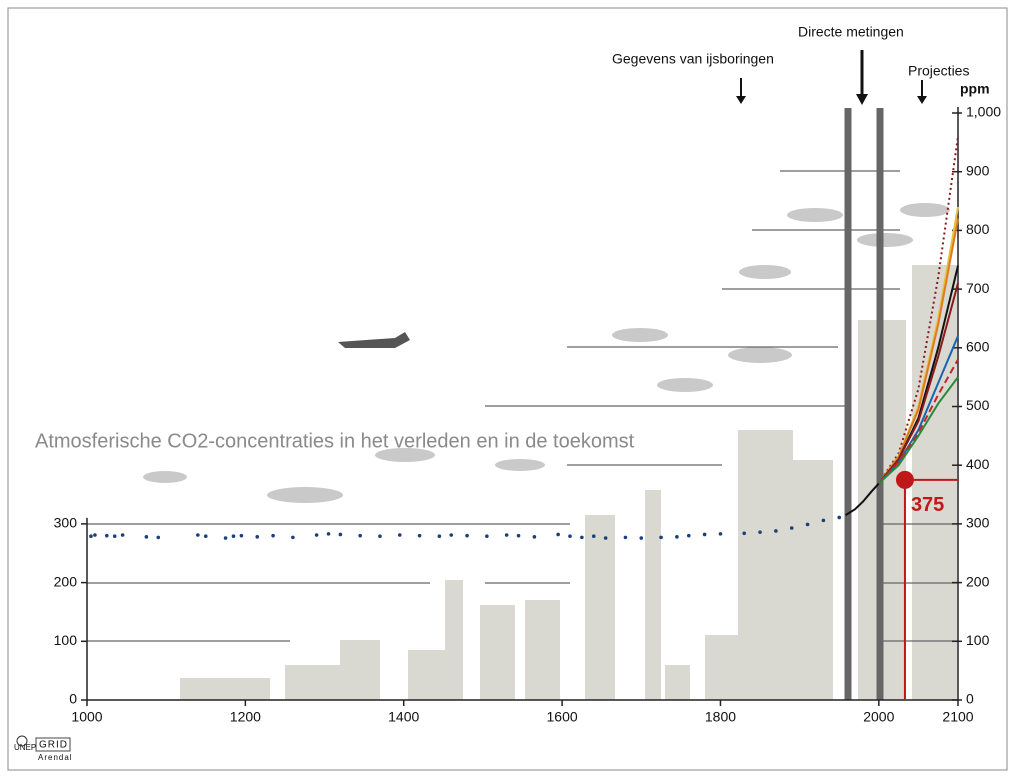  Describe the element at coordinates (22, 741) in the screenshot. I see `logo-icon` at that location.